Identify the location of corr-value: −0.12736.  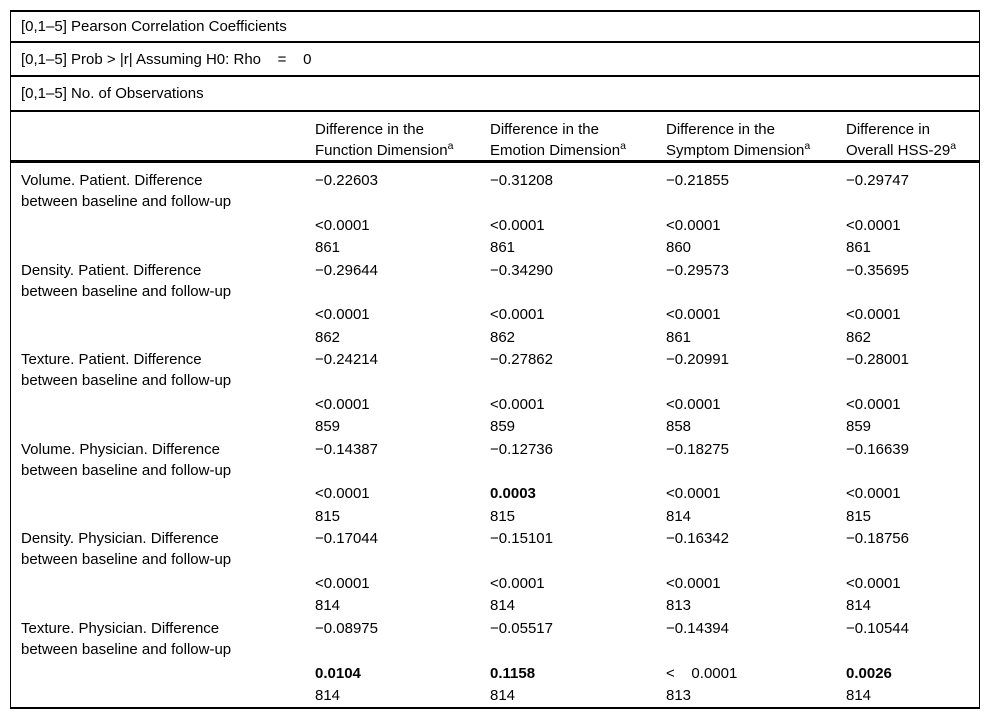
(521, 449).